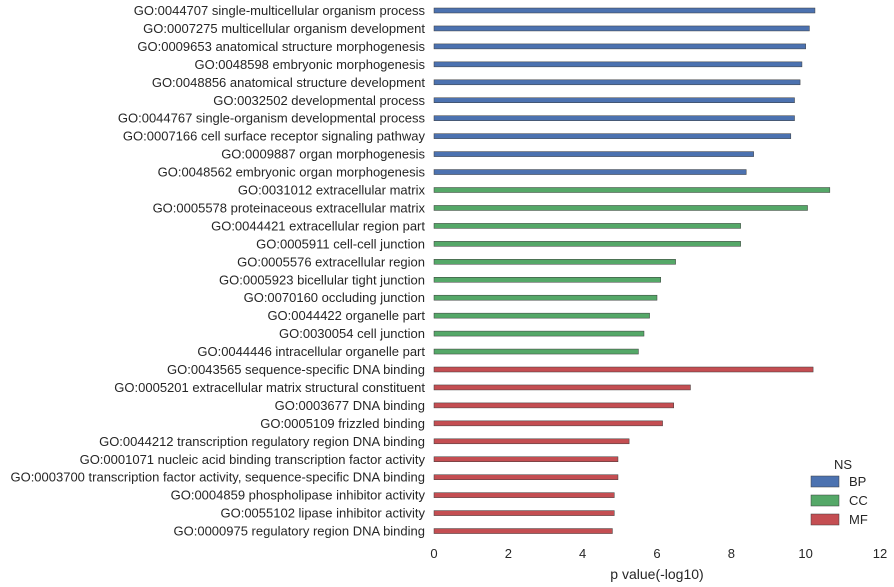 The image size is (894, 587). Describe the element at coordinates (309, 64) in the screenshot. I see `category-label: GO:0048598 embryonic morphogenesis` at that location.